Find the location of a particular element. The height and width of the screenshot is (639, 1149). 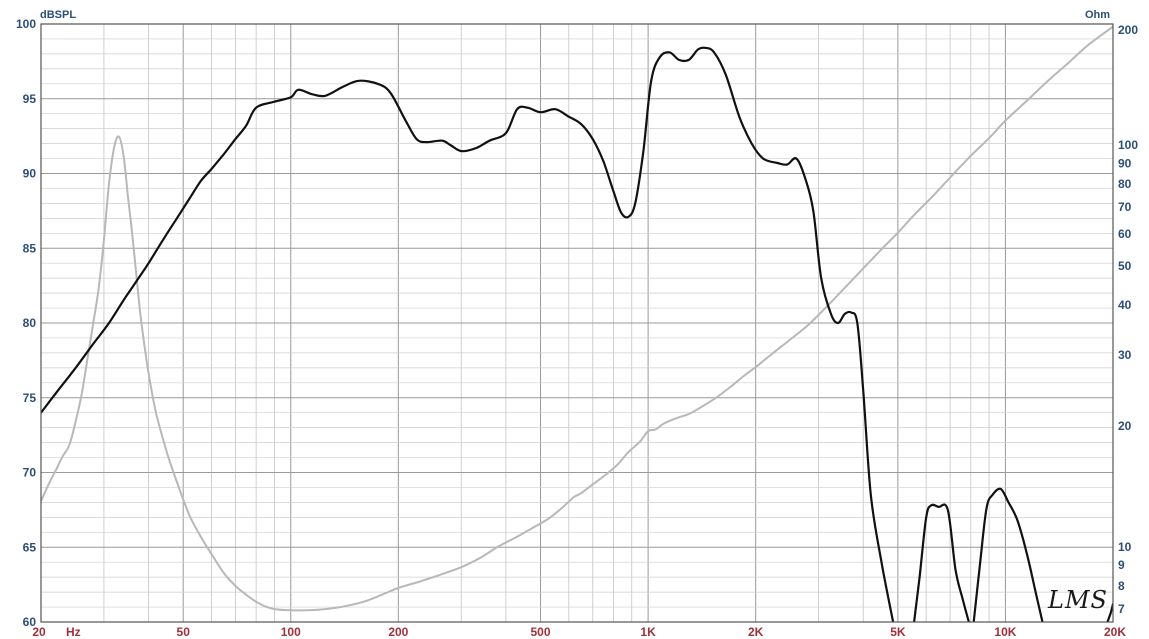

x-tick-label: 10K is located at coordinates (1005, 632).